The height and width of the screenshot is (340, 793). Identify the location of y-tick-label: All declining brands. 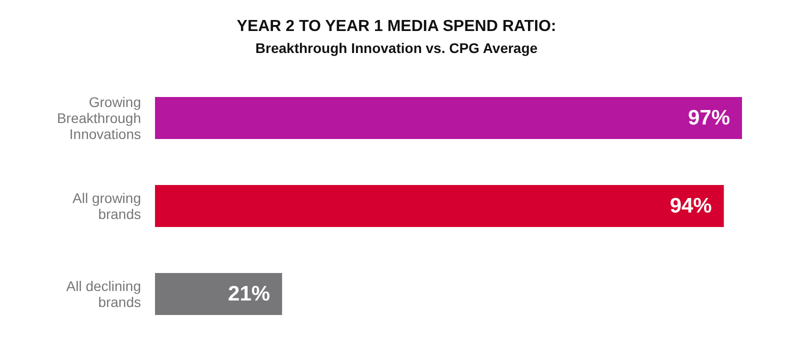
(103, 294).